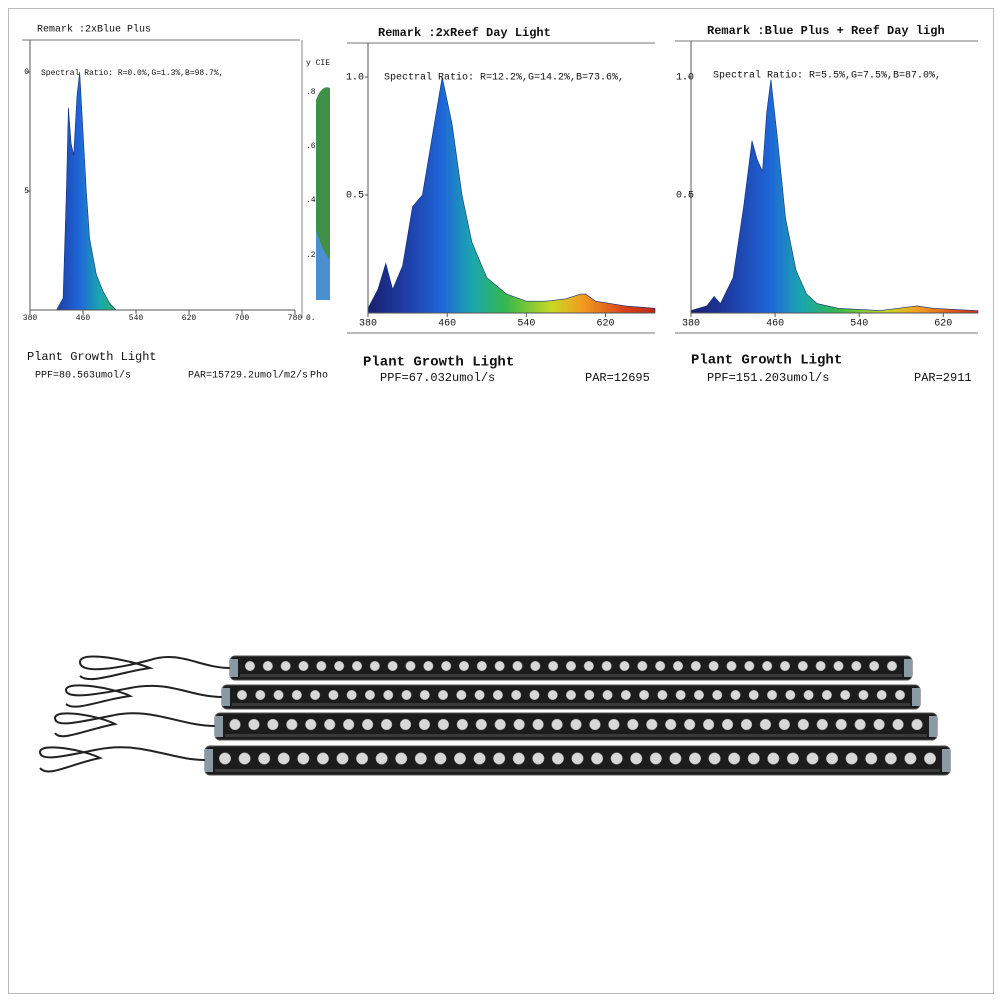  I want to click on chart-title: Remark :2xReef Day Light, so click(464, 33).